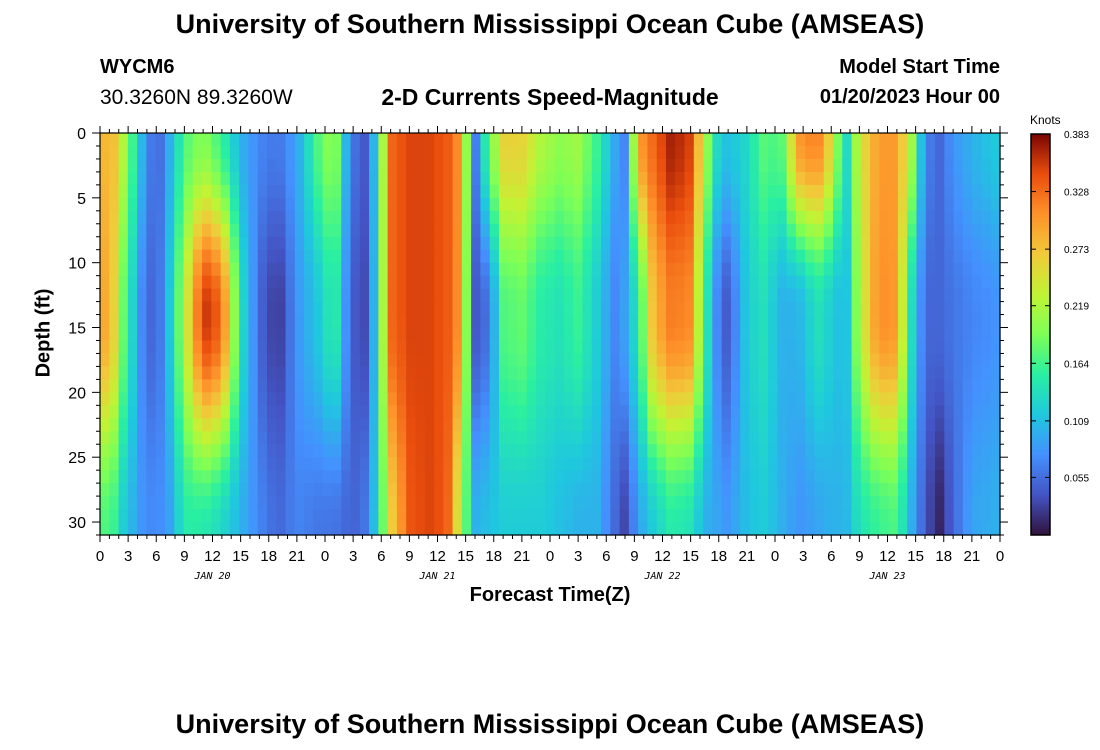  I want to click on x-tick-label: 15, so click(915, 556).